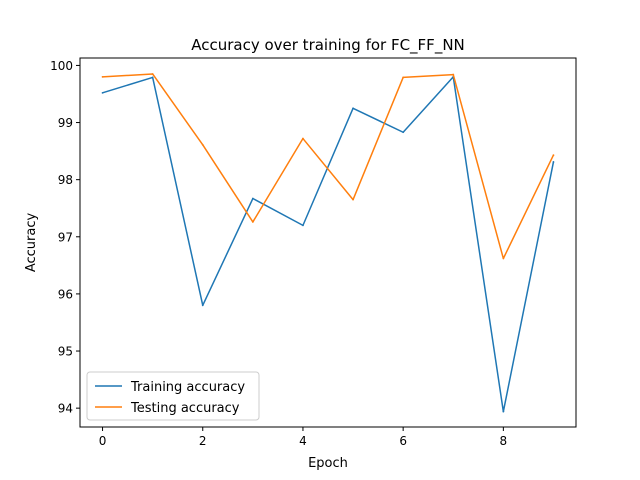  I want to click on x-axis-label: Epoch, so click(328, 463).